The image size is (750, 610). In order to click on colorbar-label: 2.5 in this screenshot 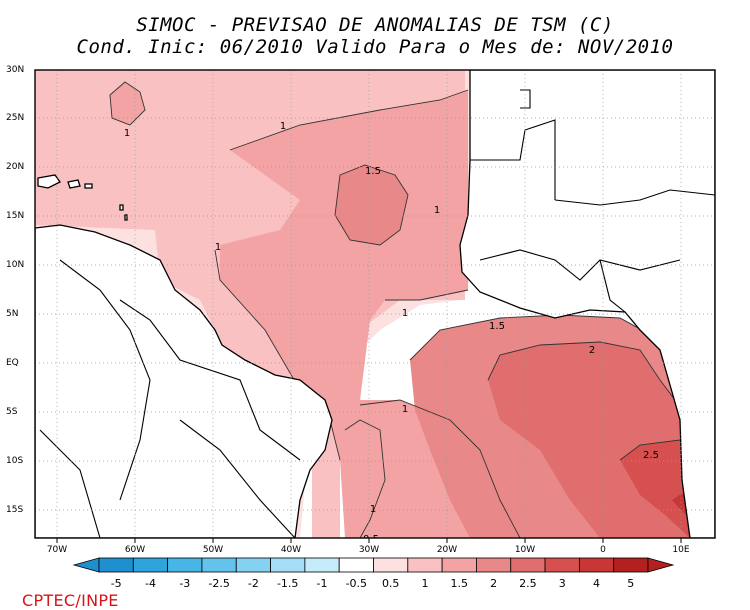, I will do `click(528, 583)`.